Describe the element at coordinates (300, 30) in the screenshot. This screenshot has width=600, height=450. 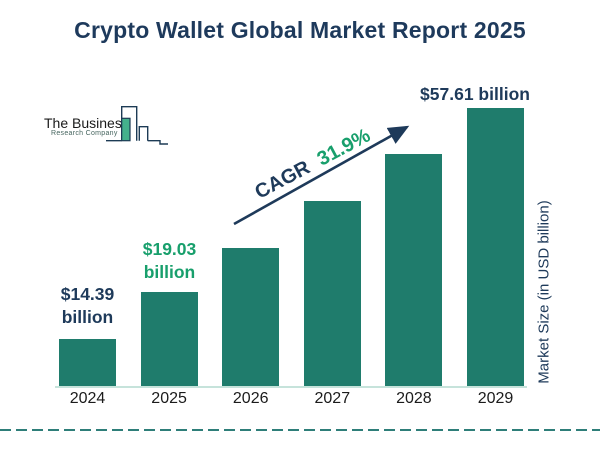
I see `page-title: Crypto Wallet Global Market Report 2025` at that location.